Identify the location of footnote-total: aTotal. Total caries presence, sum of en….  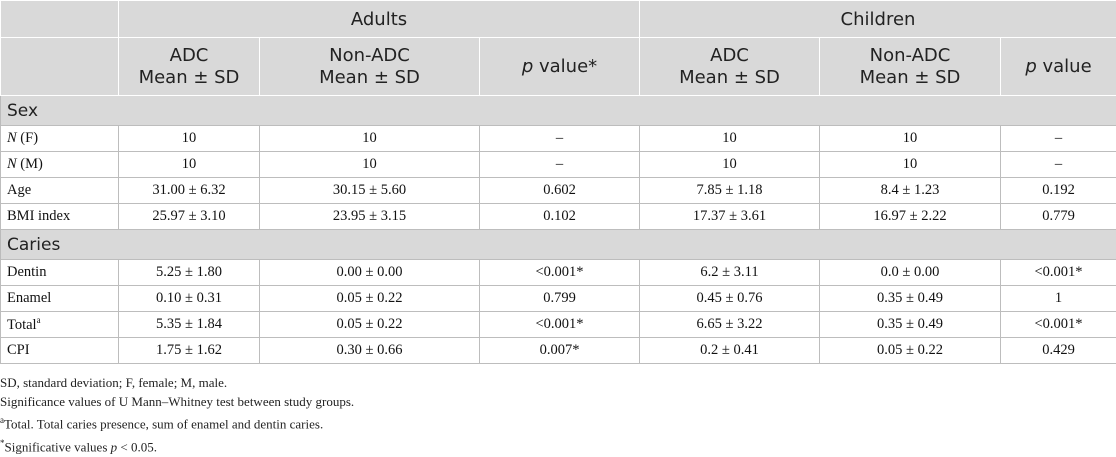
(177, 422).